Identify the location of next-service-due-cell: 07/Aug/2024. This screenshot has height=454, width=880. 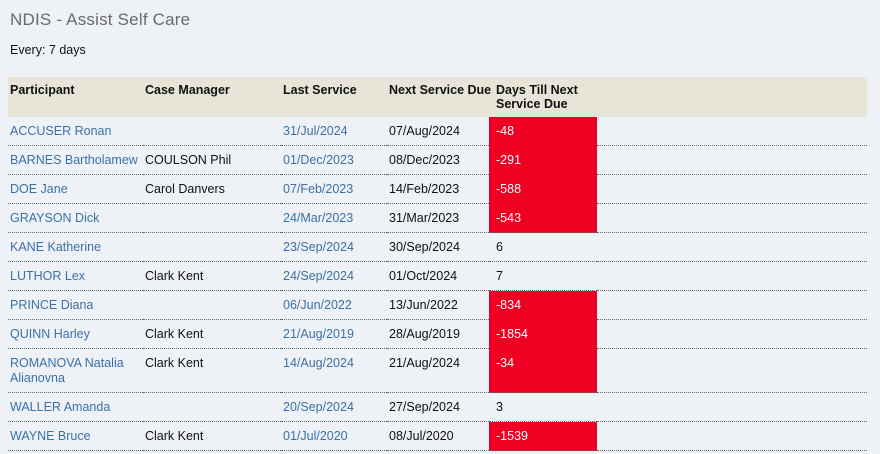
(438, 131).